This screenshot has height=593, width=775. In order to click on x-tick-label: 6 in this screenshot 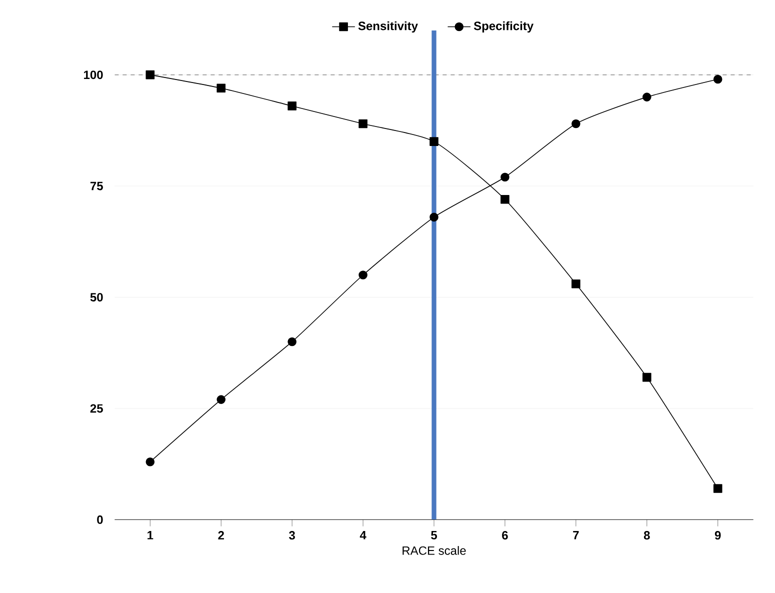, I will do `click(505, 535)`.